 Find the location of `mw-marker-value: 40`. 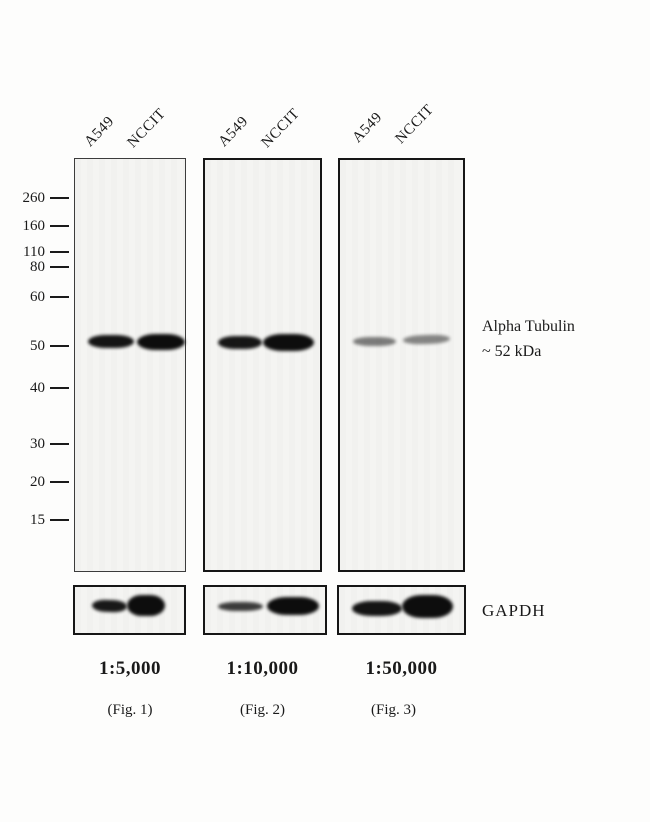

mw-marker-value: 40 is located at coordinates (37, 388).